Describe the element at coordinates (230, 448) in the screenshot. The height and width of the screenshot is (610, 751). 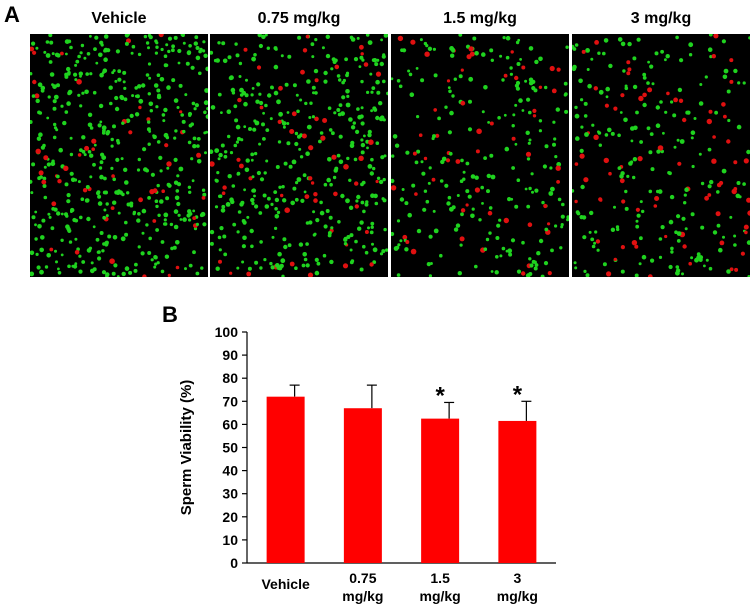
I see `y-tick-label: 50` at that location.